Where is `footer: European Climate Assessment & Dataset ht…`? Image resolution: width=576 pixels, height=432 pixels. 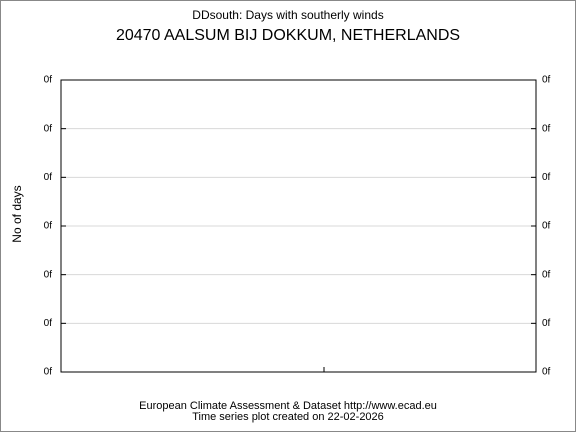 footer: European Climate Assessment & Dataset ht… is located at coordinates (288, 406).